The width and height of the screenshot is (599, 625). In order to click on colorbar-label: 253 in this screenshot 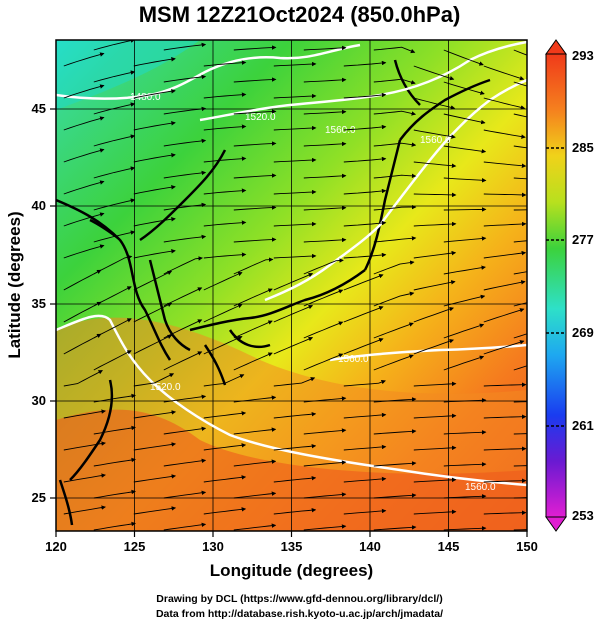, I will do `click(583, 515)`.